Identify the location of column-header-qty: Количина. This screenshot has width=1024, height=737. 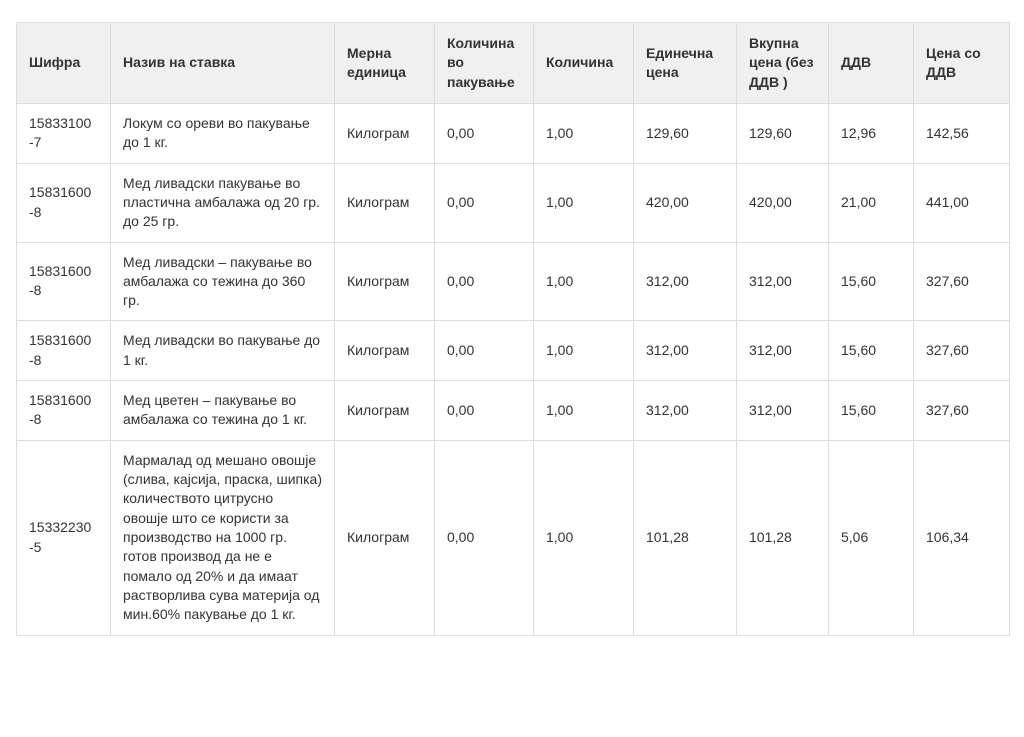
(583, 63).